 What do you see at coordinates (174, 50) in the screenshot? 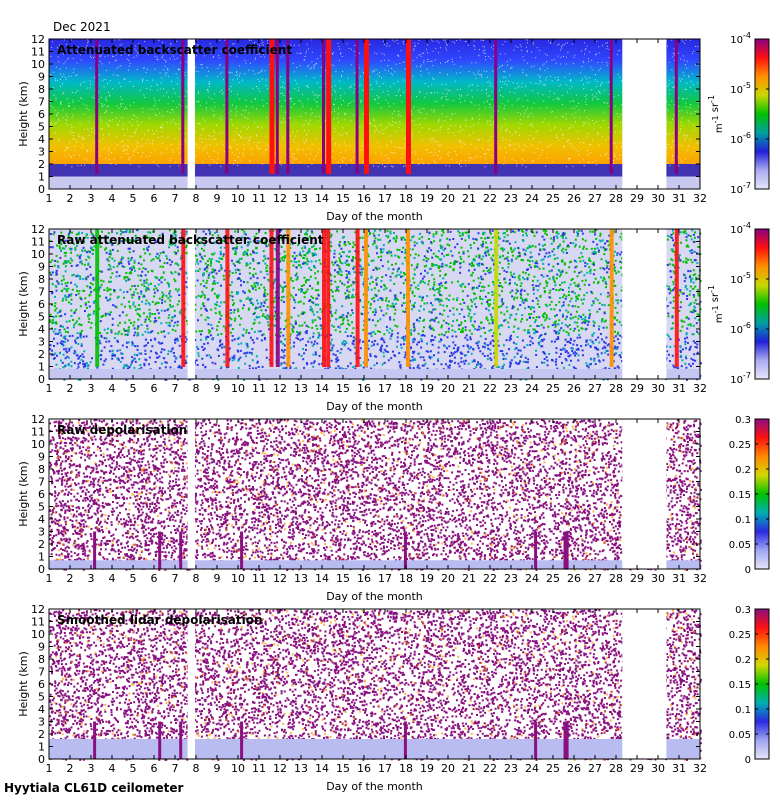
I see `panel-title: Attenuated backscatter coefficient` at bounding box center [174, 50].